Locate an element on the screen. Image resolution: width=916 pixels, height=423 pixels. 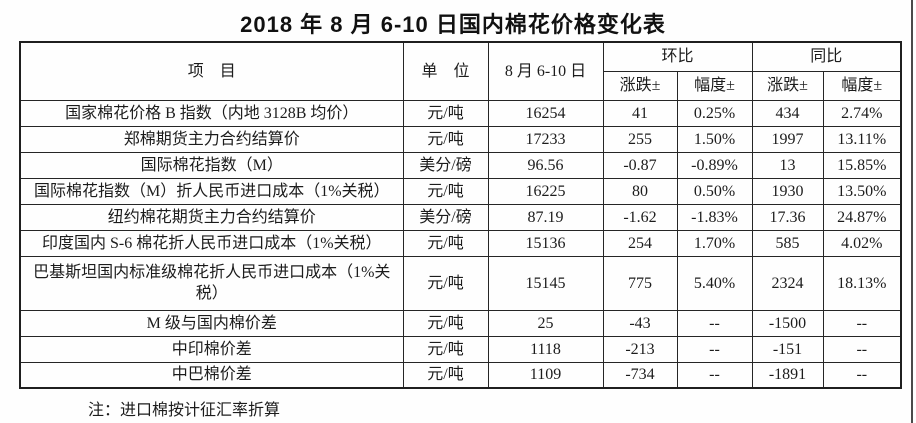
cell-mom-range: 1.50% is located at coordinates (714, 139).